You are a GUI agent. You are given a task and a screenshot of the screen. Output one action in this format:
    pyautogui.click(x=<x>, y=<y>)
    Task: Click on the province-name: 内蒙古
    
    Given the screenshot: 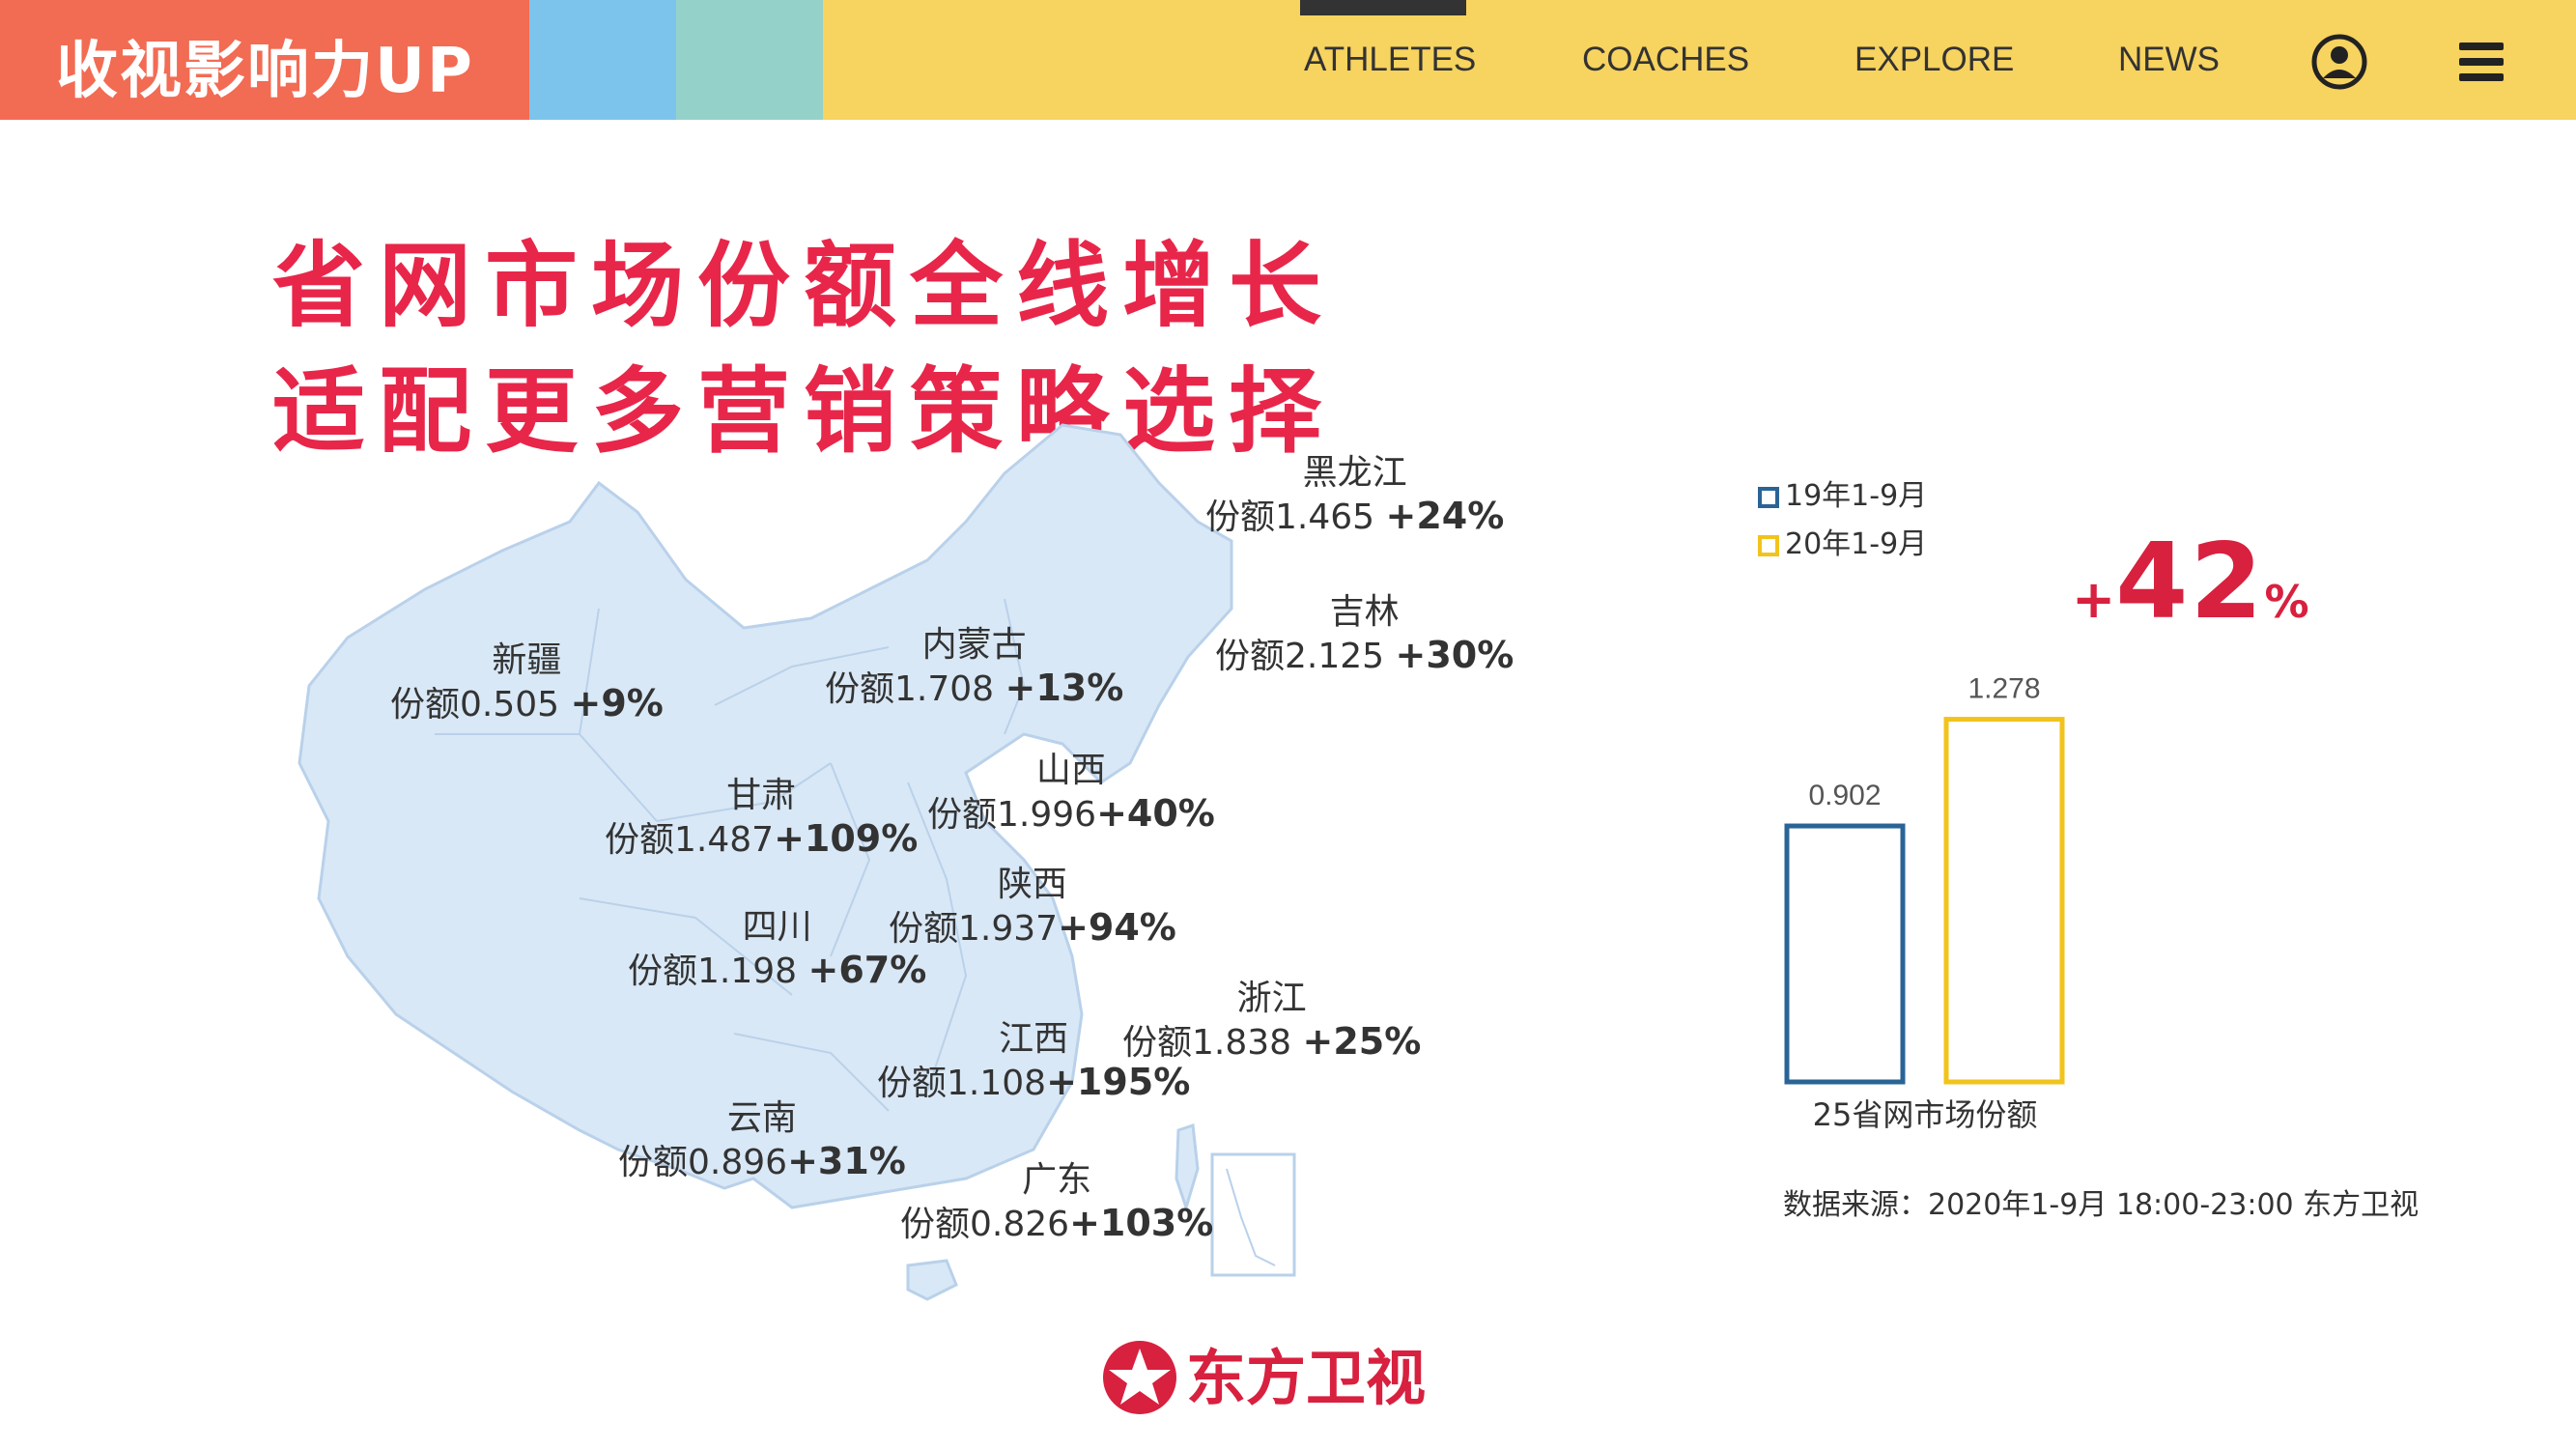 What is the action you would take?
    pyautogui.click(x=974, y=645)
    